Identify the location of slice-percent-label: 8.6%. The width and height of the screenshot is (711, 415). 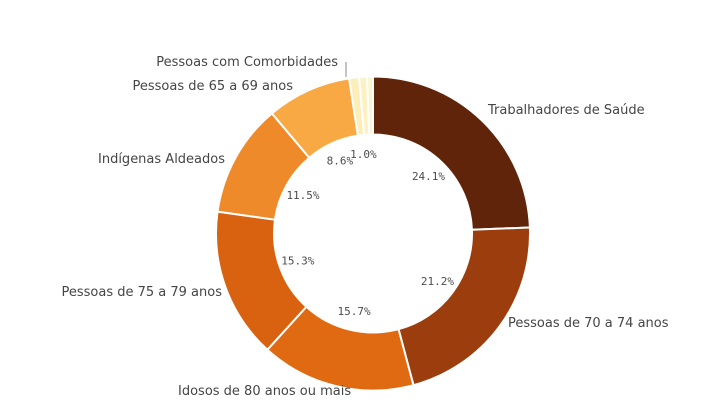
(340, 161).